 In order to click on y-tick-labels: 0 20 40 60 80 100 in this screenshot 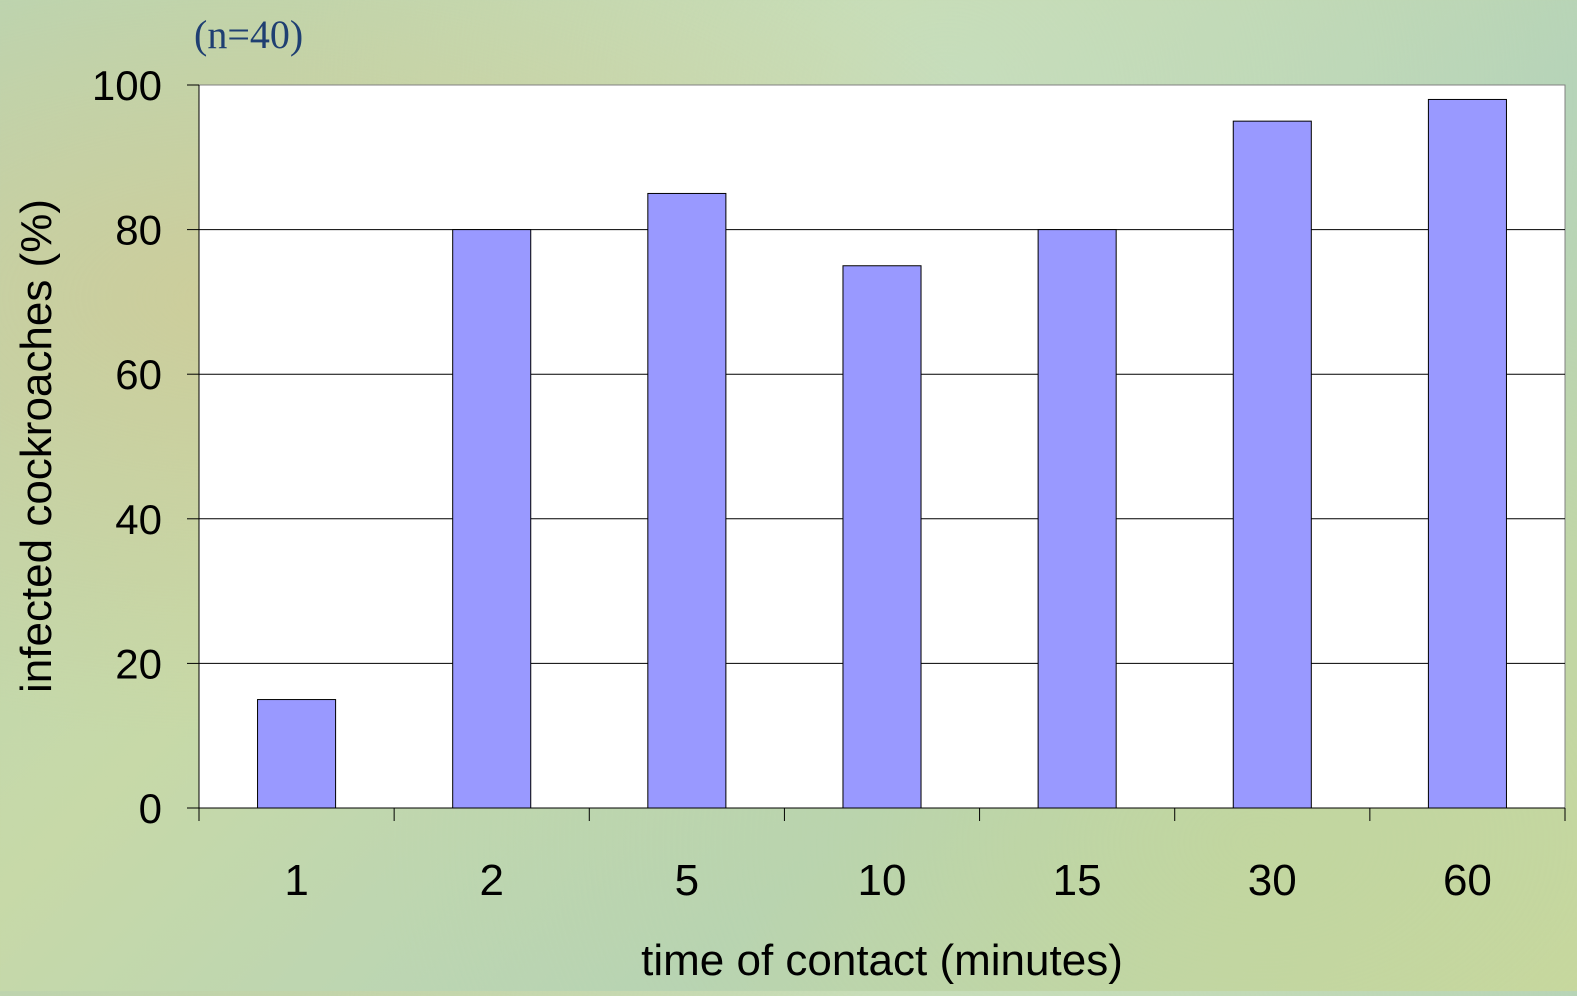, I will do `click(127, 447)`.